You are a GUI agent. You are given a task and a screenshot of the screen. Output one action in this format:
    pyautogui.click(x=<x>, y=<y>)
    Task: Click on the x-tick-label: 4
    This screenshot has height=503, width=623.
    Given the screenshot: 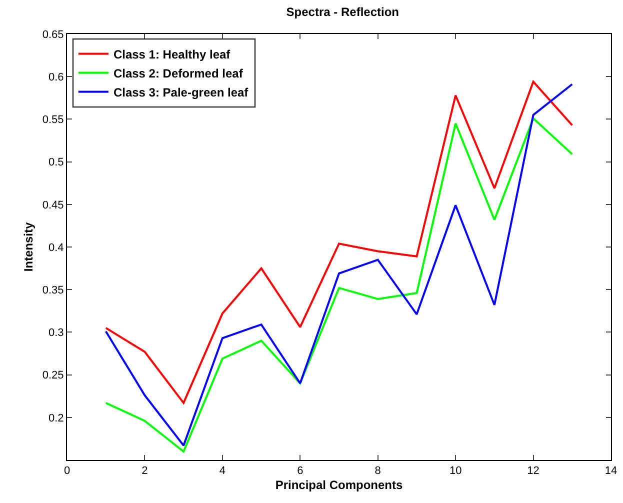 What is the action you would take?
    pyautogui.click(x=222, y=471)
    